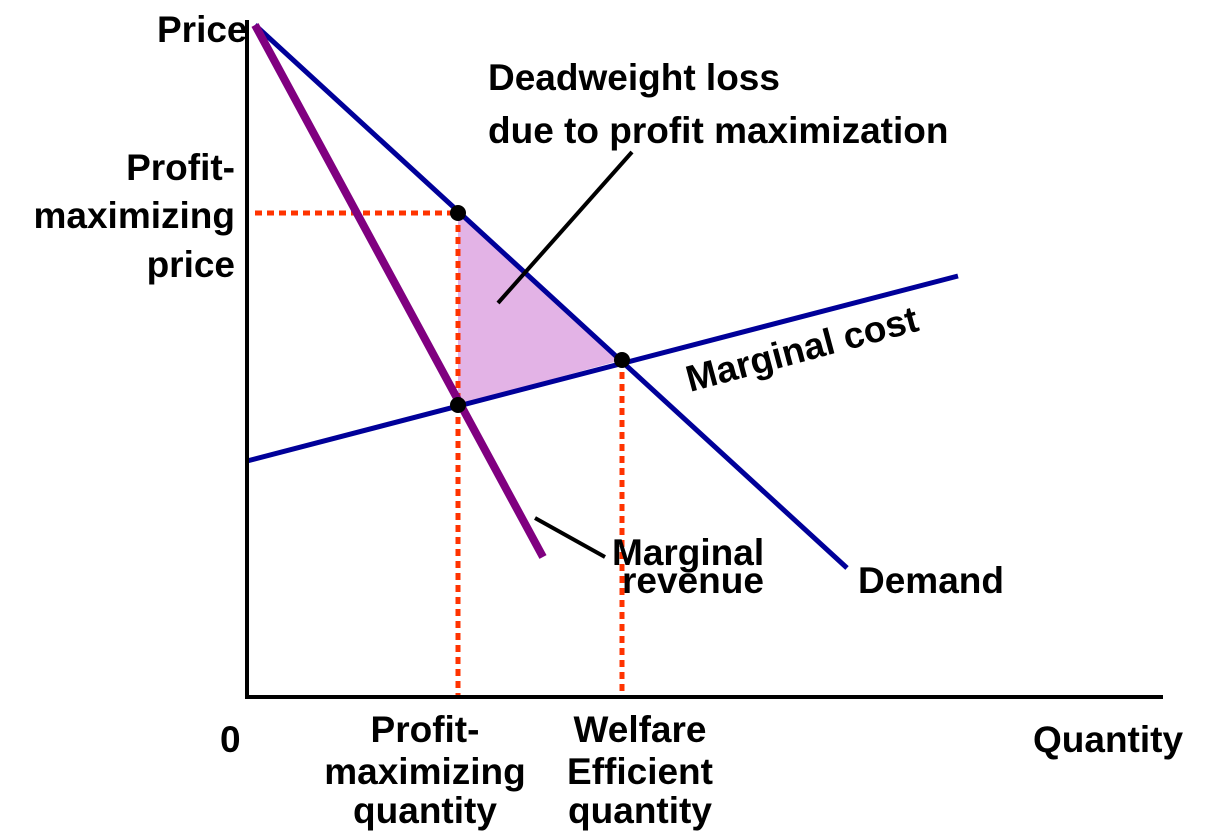  Describe the element at coordinates (640, 810) in the screenshot. I see `weq-label: quantity` at that location.